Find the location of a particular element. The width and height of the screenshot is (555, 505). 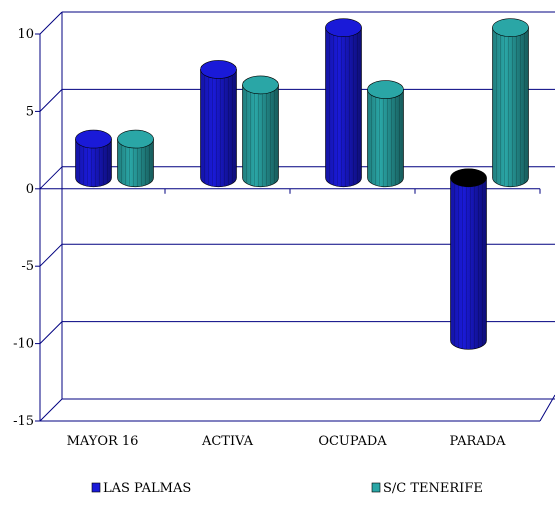

legend: LAS PALMAS S/C TENERIFE is located at coordinates (287, 488).